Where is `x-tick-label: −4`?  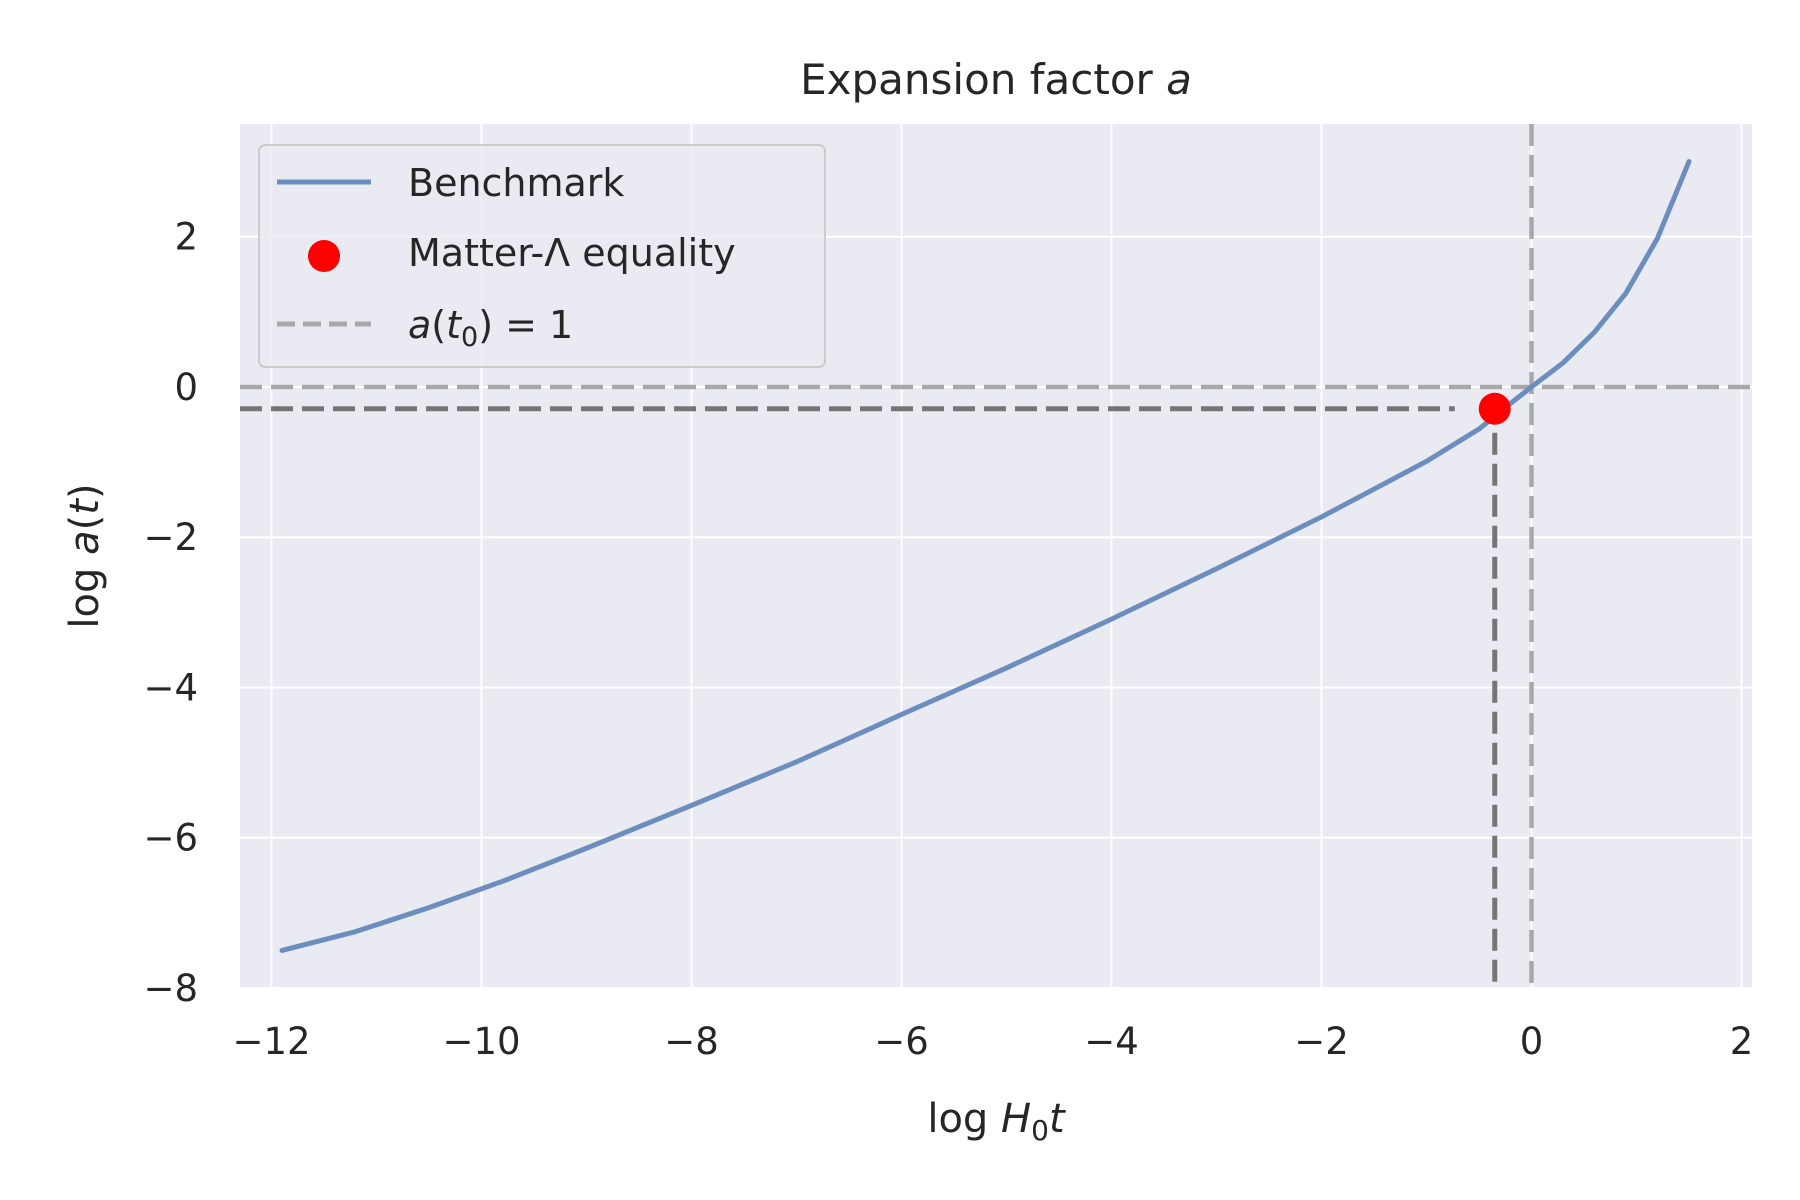
x-tick-label: −4 is located at coordinates (1111, 1041).